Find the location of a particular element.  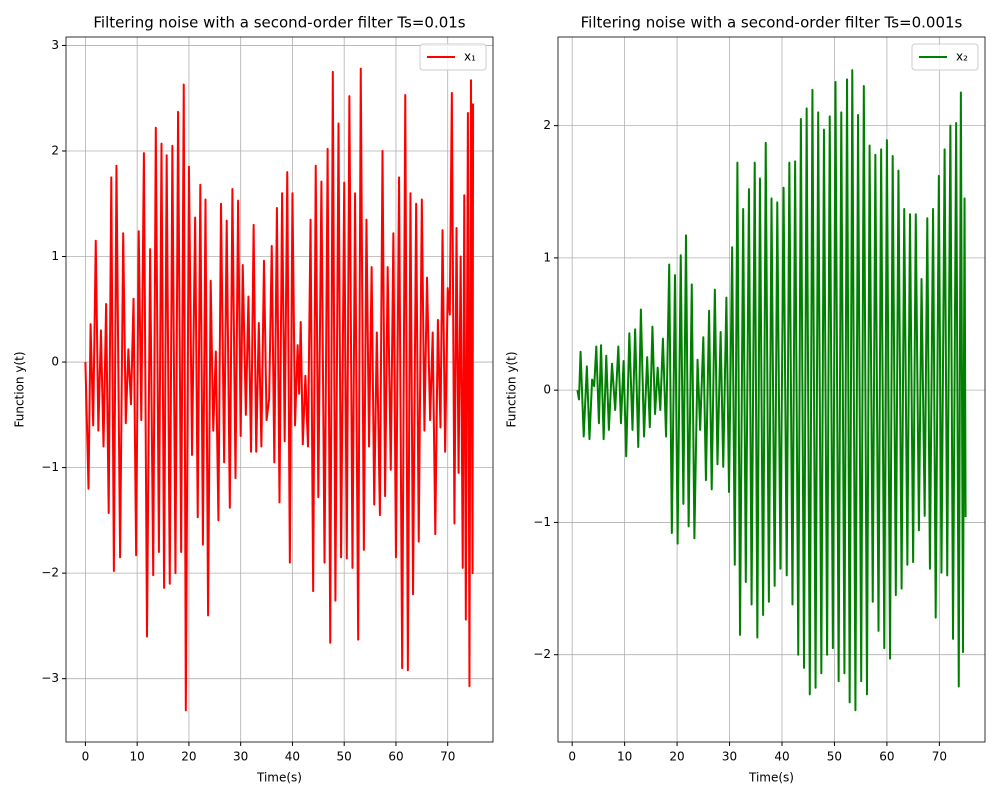

legend-label: x₁ is located at coordinates (470, 57).